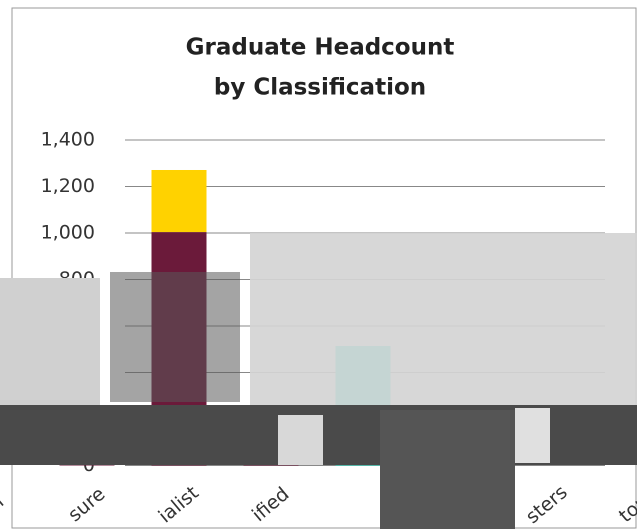 Image resolution: width=637 pixels, height=529 pixels. What do you see at coordinates (68, 140) in the screenshot?
I see `y-tick-label: 1,400` at bounding box center [68, 140].